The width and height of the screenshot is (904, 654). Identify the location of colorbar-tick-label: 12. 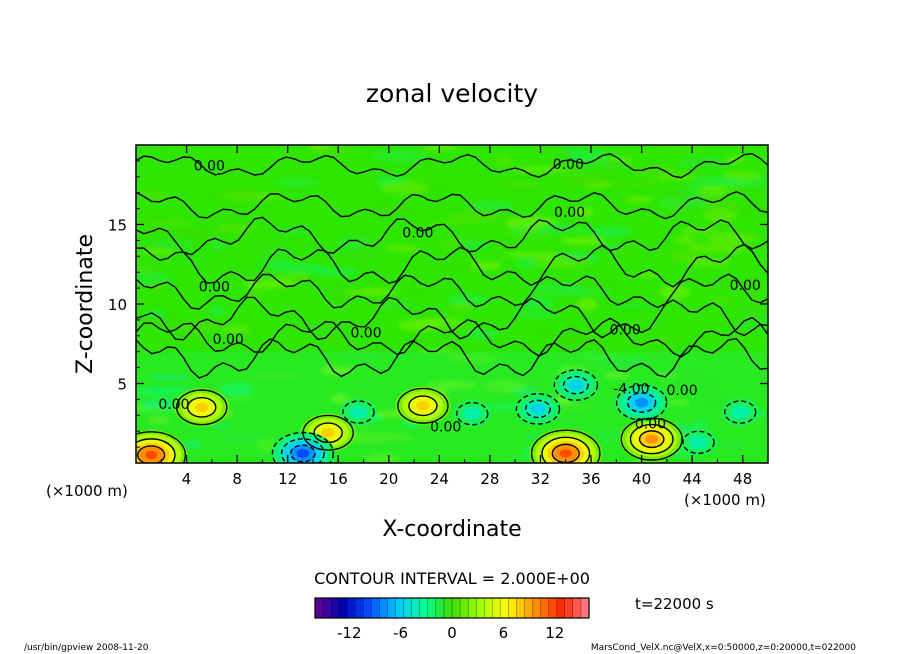
(554, 633).